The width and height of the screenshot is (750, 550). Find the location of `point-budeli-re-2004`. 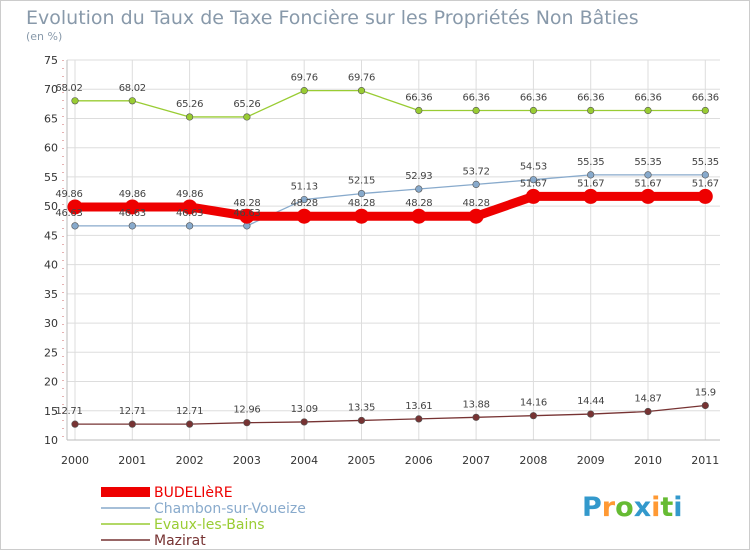

point-budeli-re-2004 is located at coordinates (304, 216).